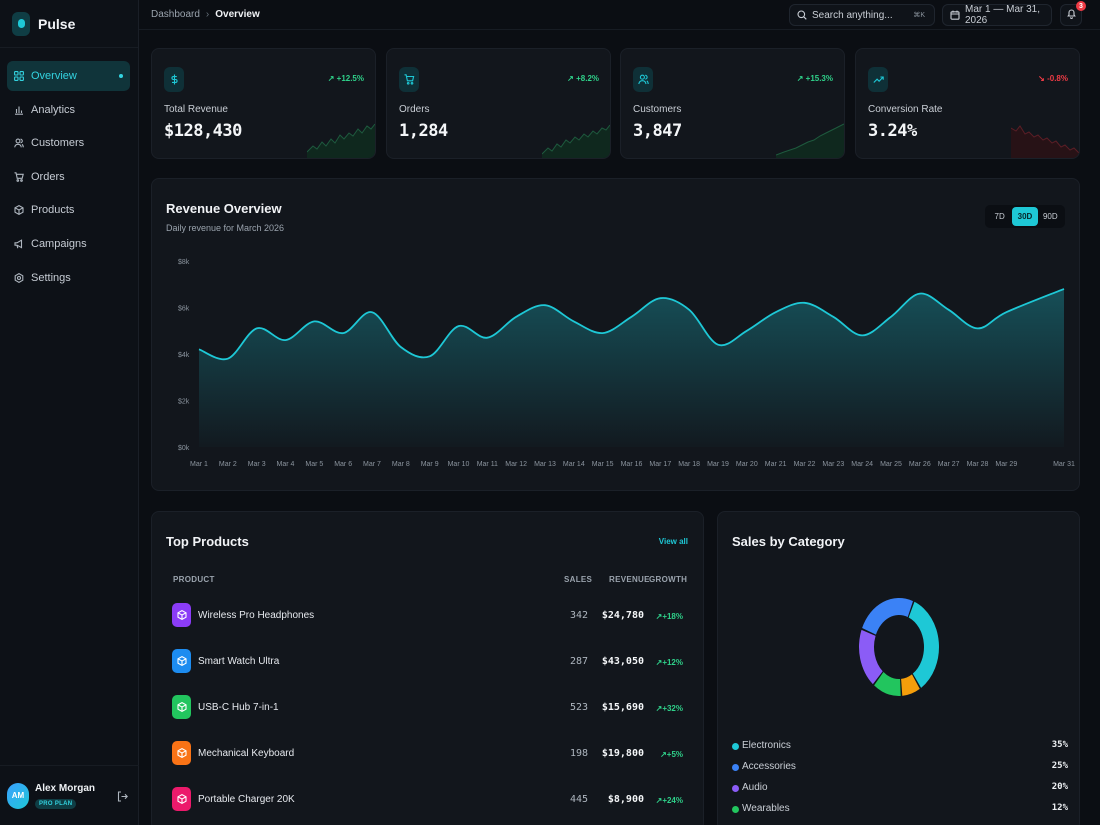 The width and height of the screenshot is (1100, 825). What do you see at coordinates (668, 579) in the screenshot?
I see `column-header-growth: GROWTH` at bounding box center [668, 579].